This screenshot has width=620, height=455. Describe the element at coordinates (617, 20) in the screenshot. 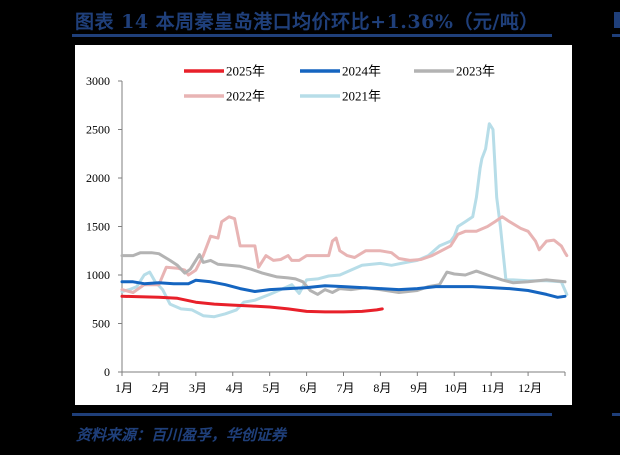

I see `adjacent-panel-marker` at that location.